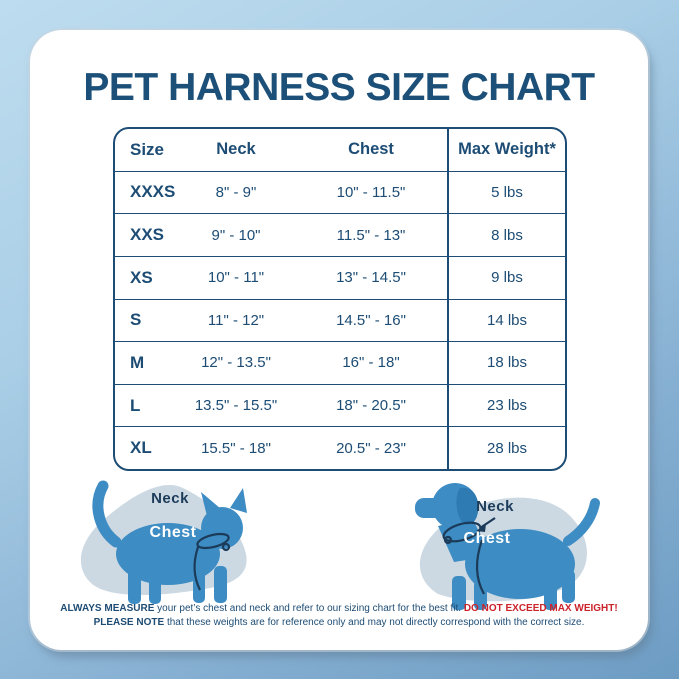 The height and width of the screenshot is (679, 679). What do you see at coordinates (340, 150) in the screenshot?
I see `table-header-row: Size Neck Chest Max Weight*` at bounding box center [340, 150].